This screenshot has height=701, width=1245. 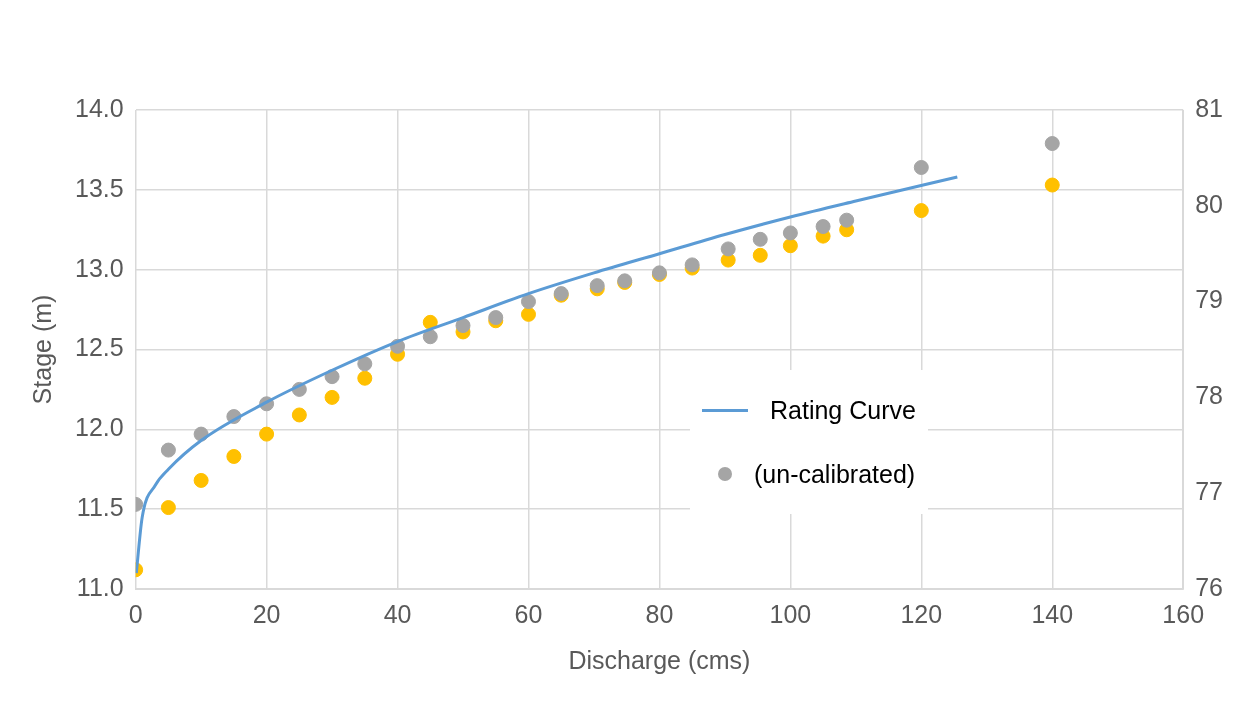 What do you see at coordinates (41, 349) in the screenshot?
I see `y-axis-title: Stage (m)` at bounding box center [41, 349].